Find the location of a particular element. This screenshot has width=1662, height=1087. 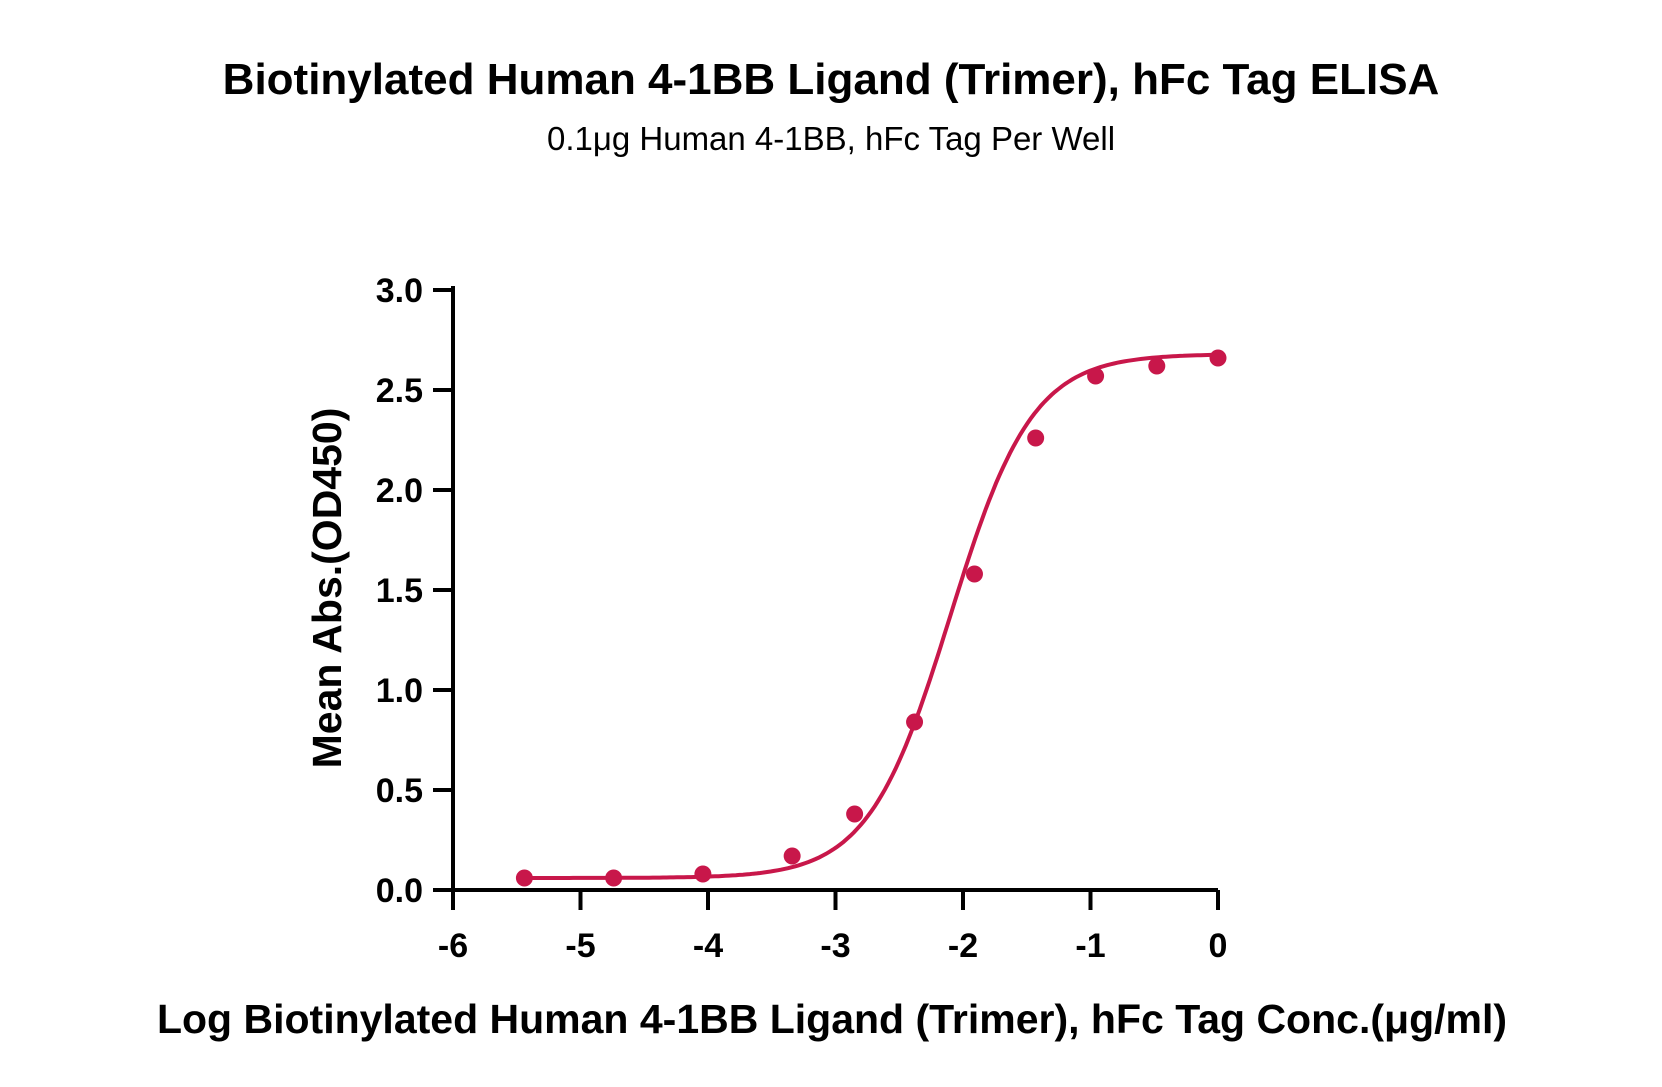

x-tick-label: -2 is located at coordinates (963, 946).